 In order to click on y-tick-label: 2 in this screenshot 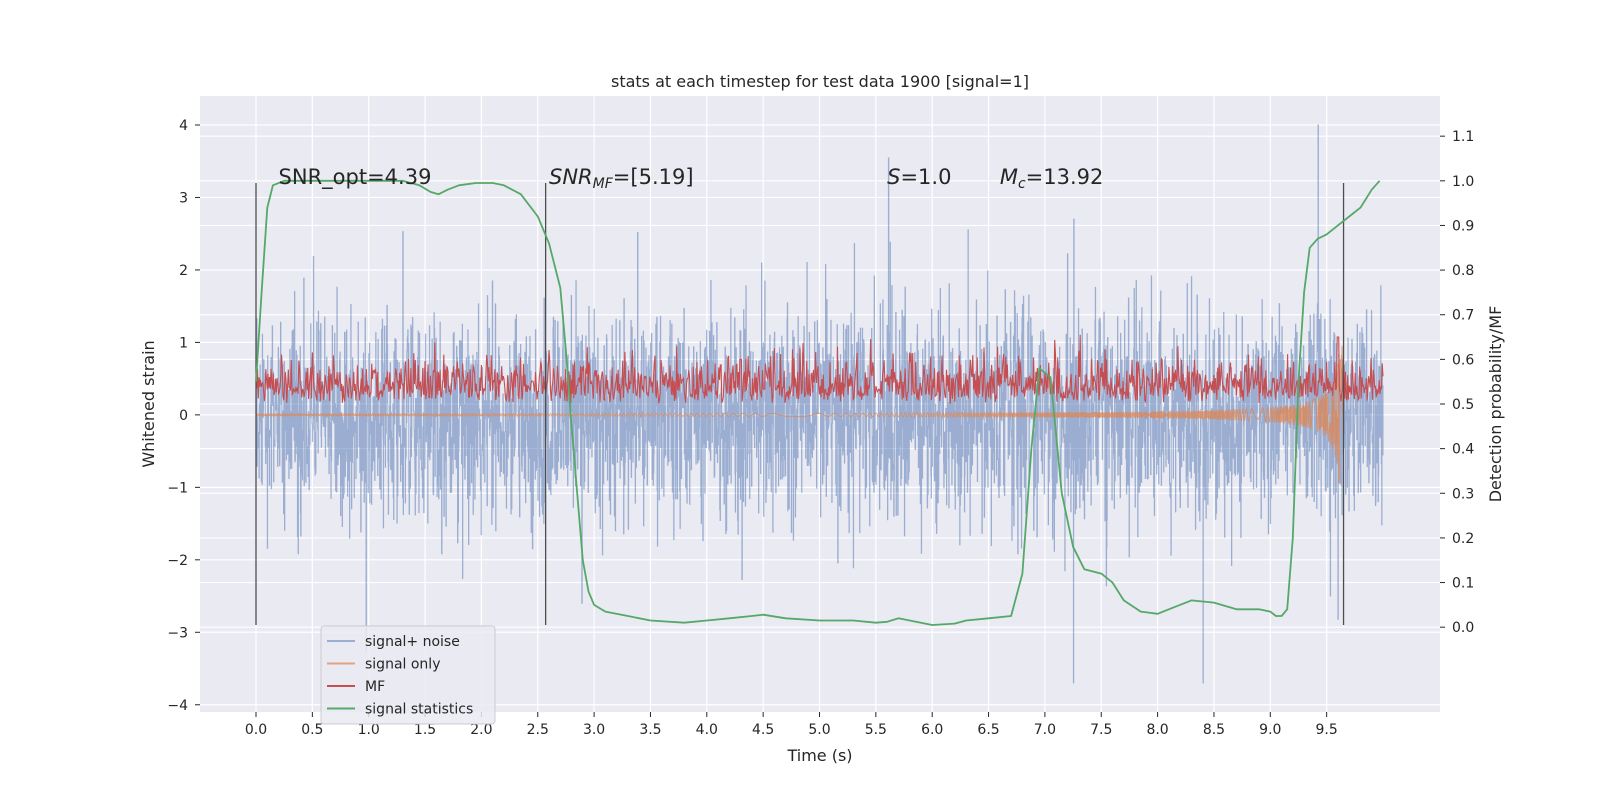, I will do `click(183, 271)`.